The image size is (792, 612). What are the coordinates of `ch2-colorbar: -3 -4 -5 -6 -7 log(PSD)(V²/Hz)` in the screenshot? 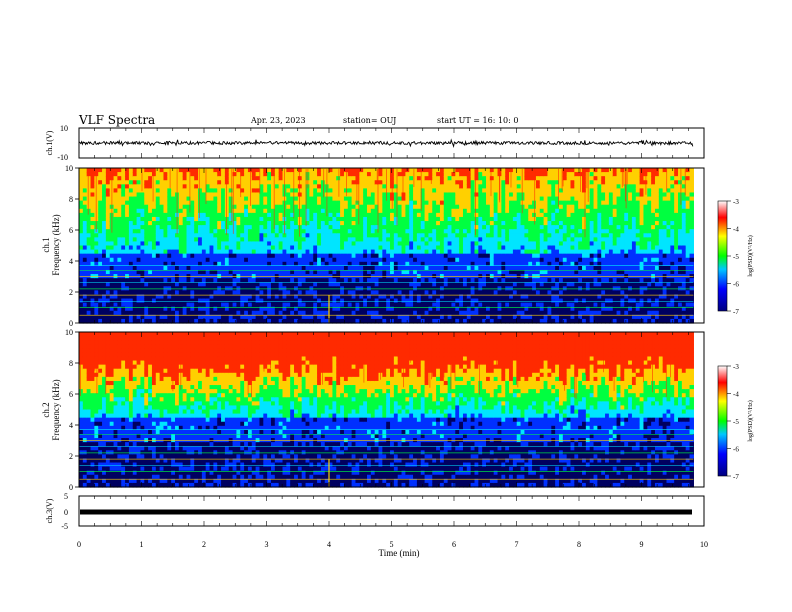 It's located at (736, 422).